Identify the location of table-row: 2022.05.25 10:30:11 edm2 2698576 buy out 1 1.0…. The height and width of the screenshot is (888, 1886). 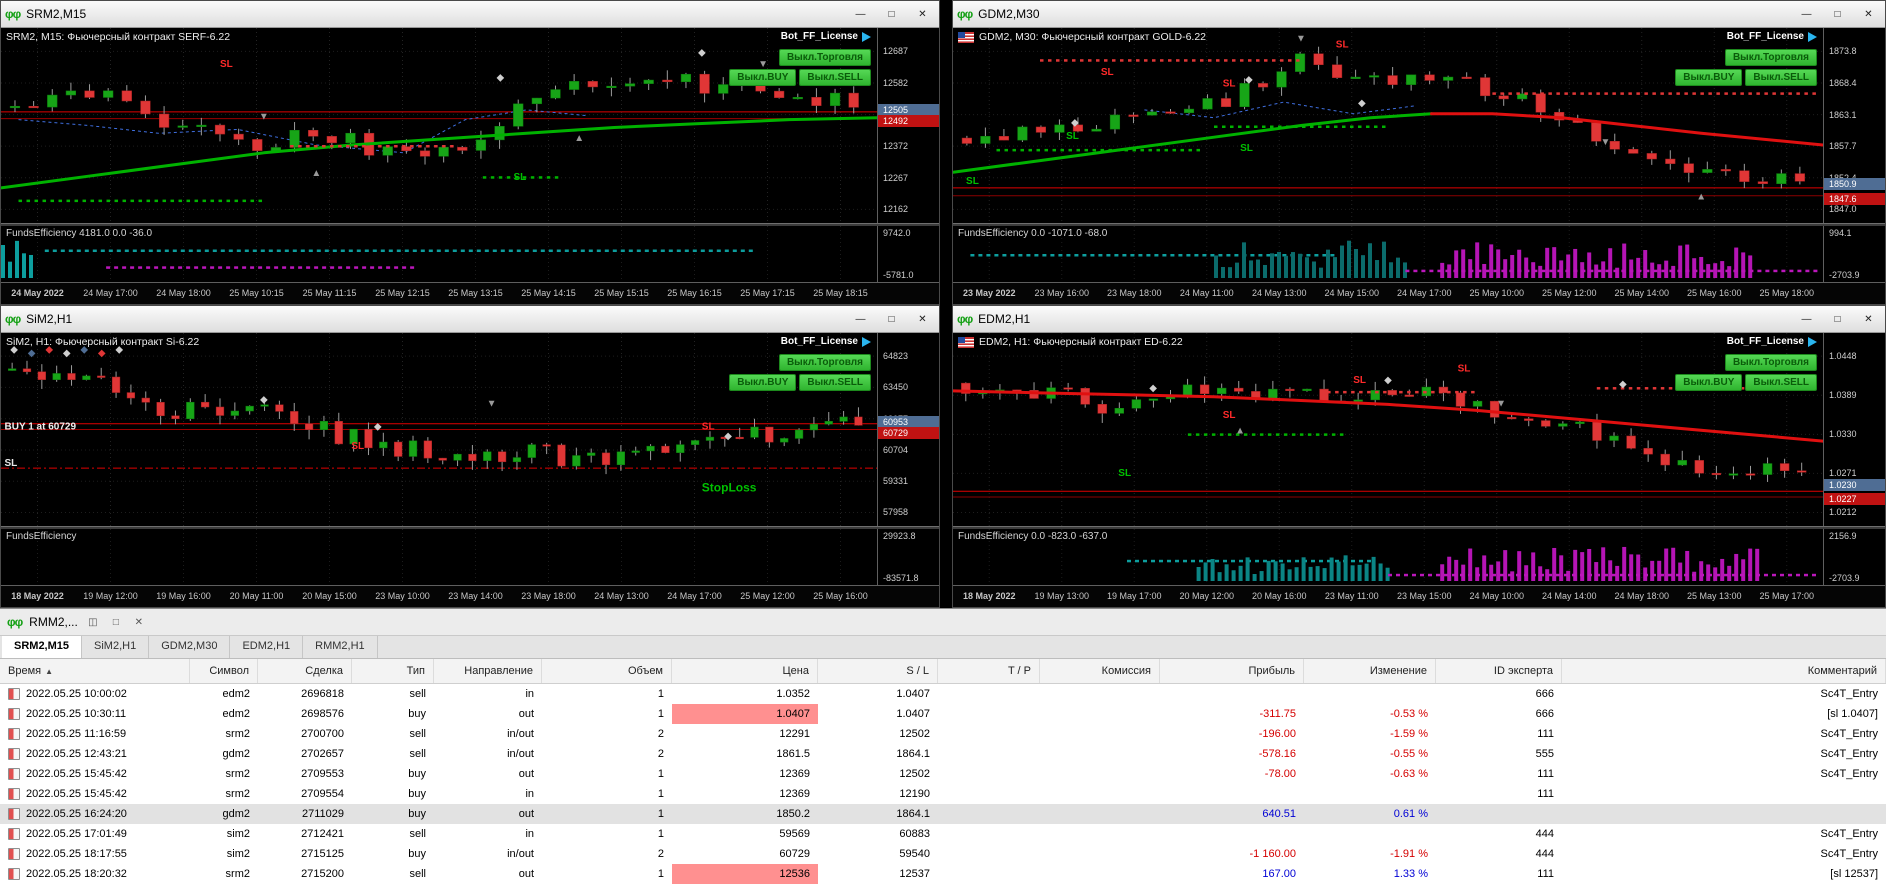
(943, 714).